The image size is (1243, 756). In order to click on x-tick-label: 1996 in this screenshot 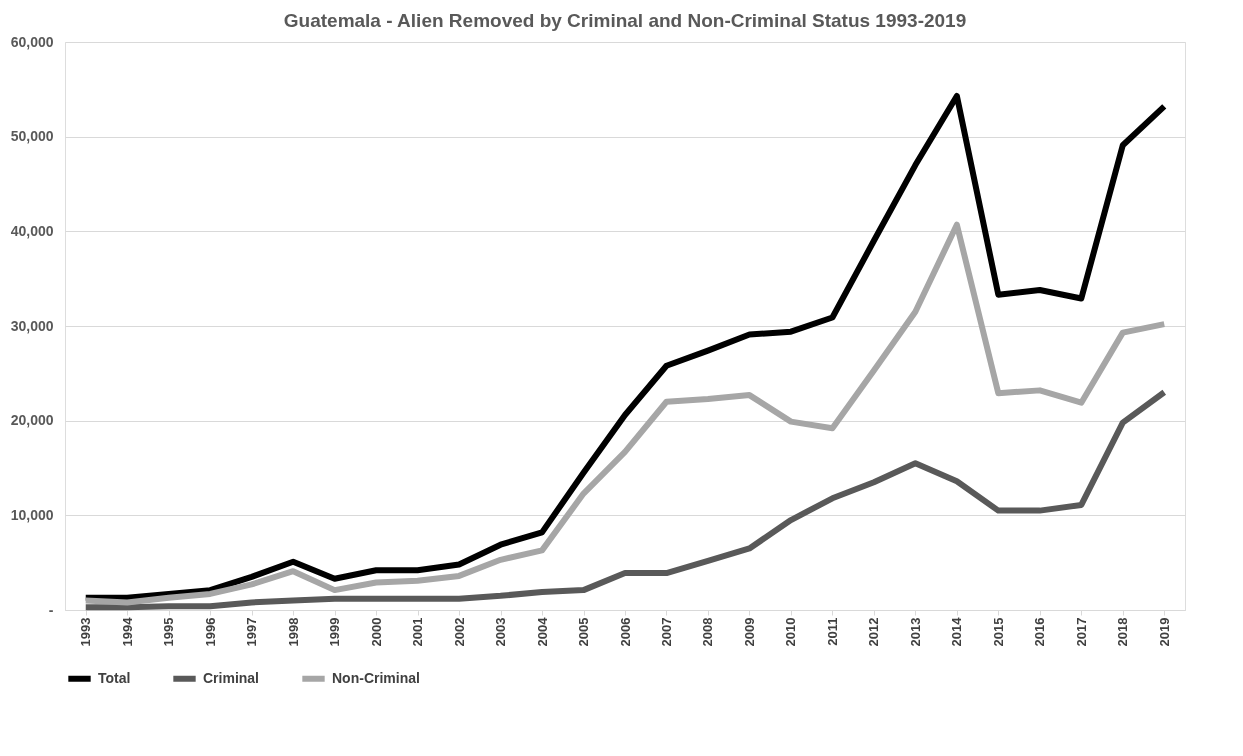, I will do `click(210, 632)`.